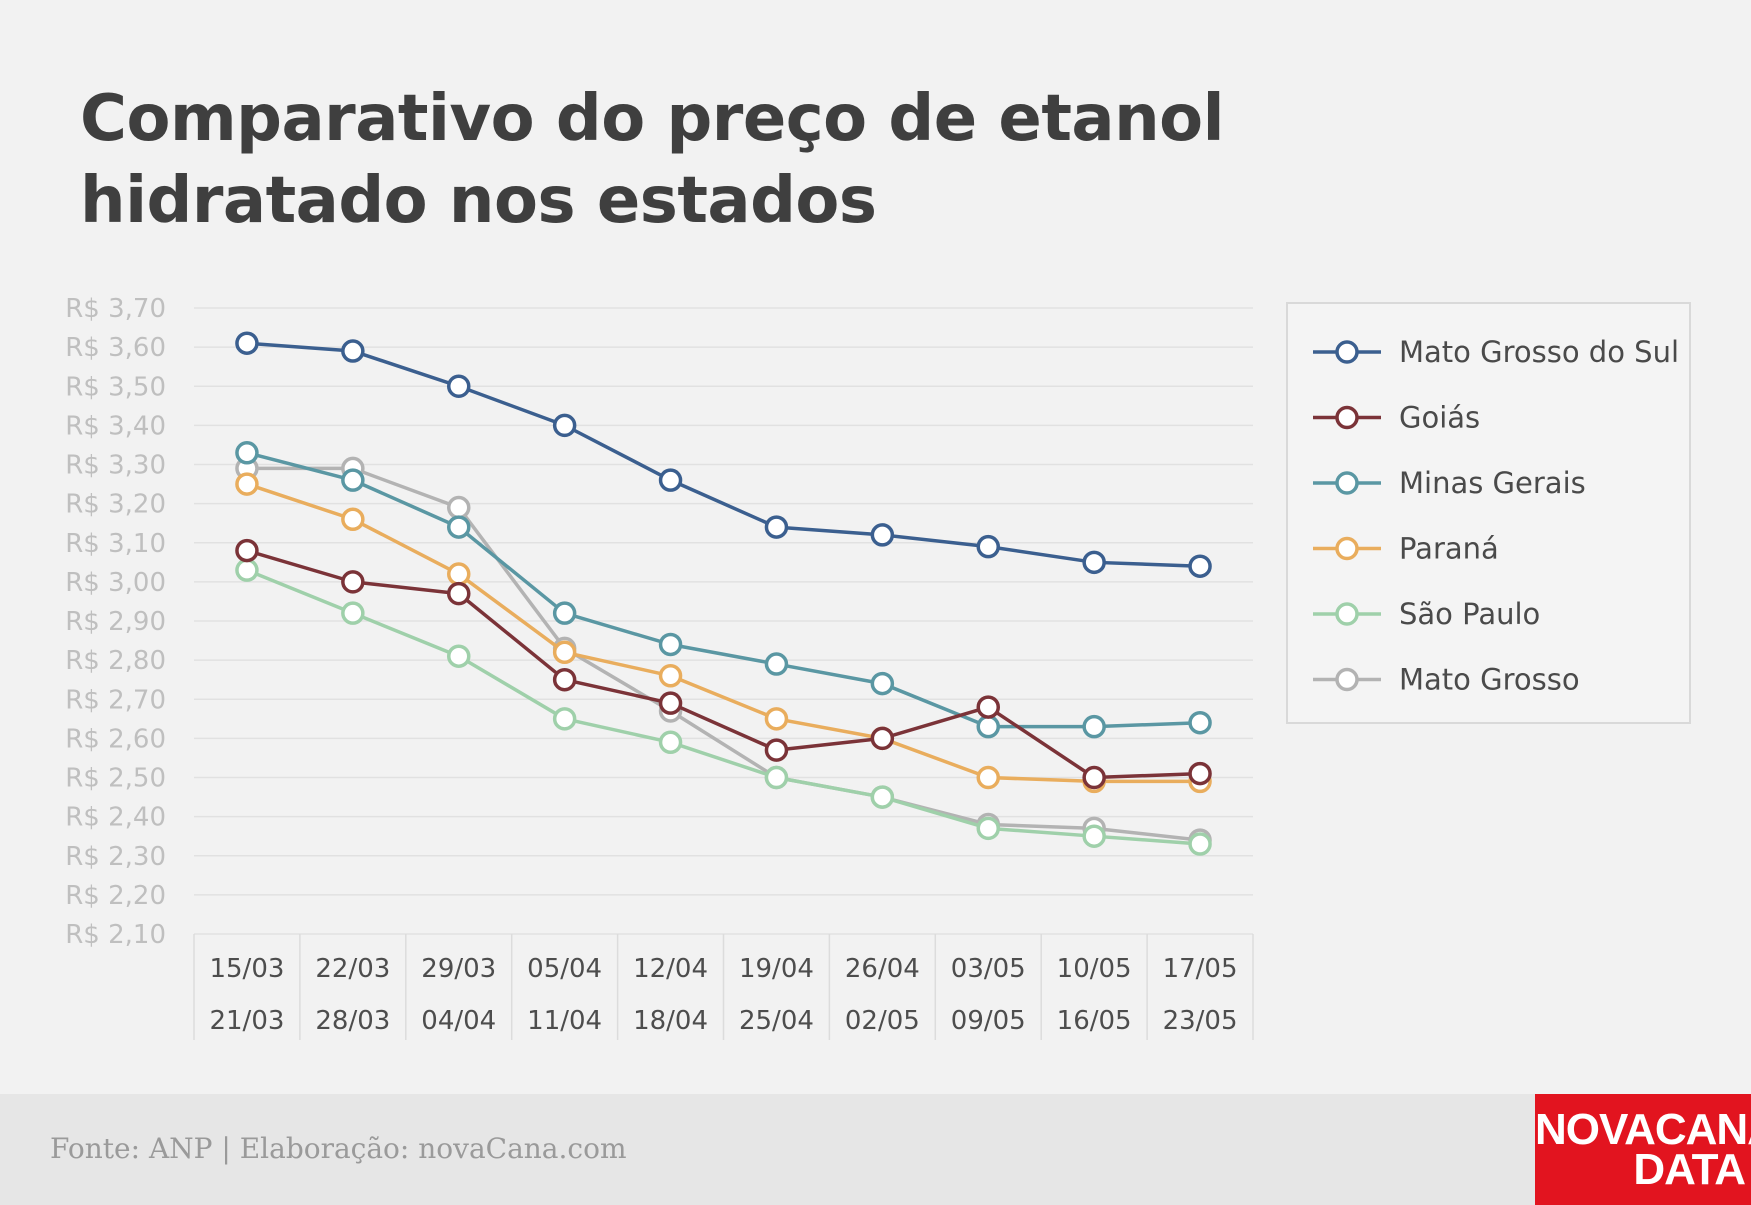 The image size is (1751, 1205). Describe the element at coordinates (564, 1021) in the screenshot. I see `x-tick-label-end: 11/04` at that location.